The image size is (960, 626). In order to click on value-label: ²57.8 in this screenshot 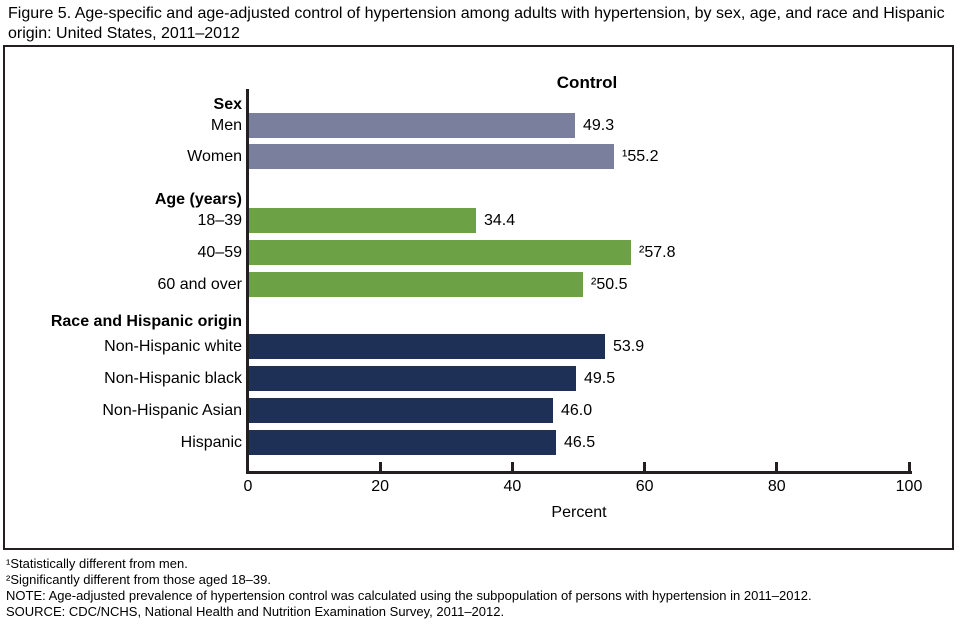, I will do `click(657, 252)`.